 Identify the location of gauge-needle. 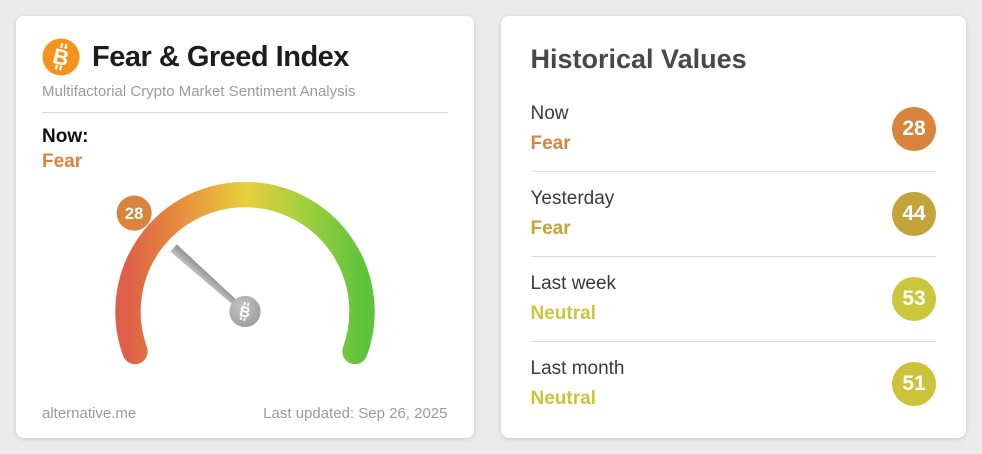
(208, 279).